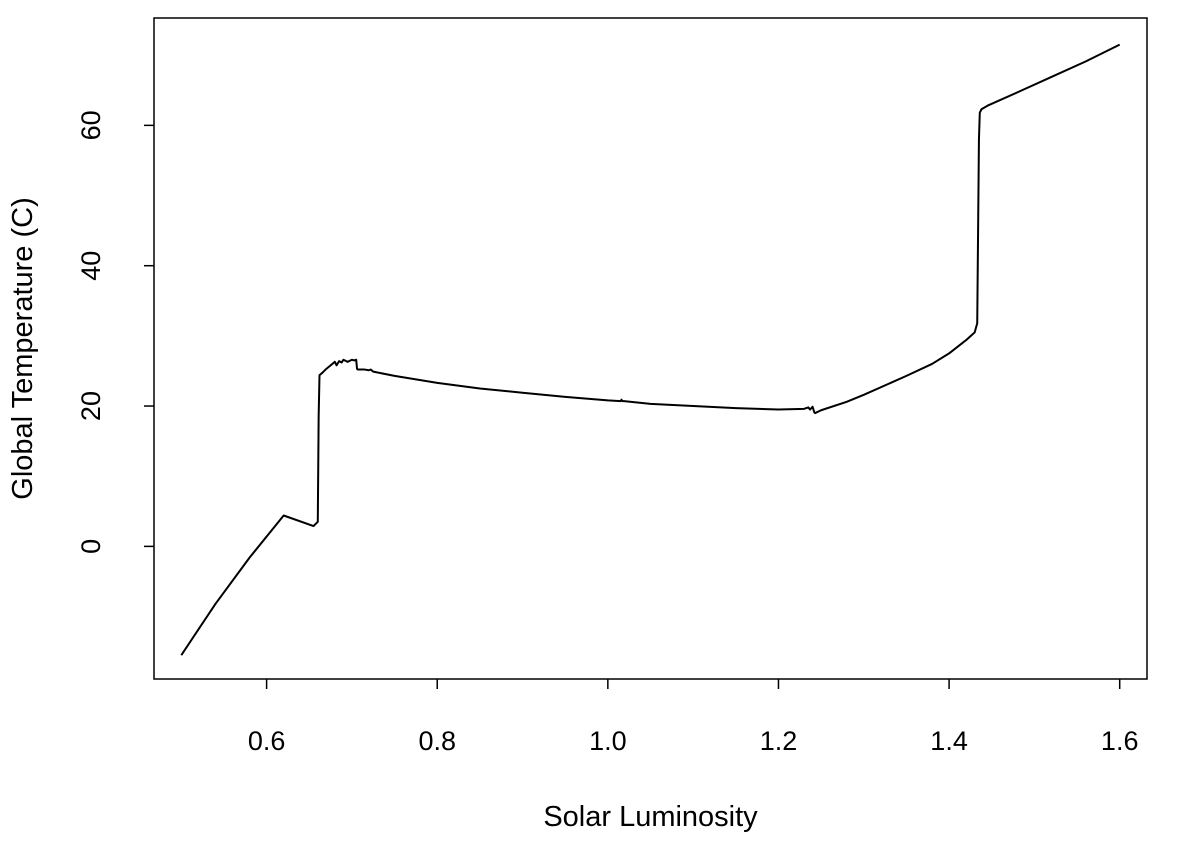 This screenshot has width=1182, height=850. What do you see at coordinates (91, 546) in the screenshot?
I see `y-tick-label: 0` at bounding box center [91, 546].